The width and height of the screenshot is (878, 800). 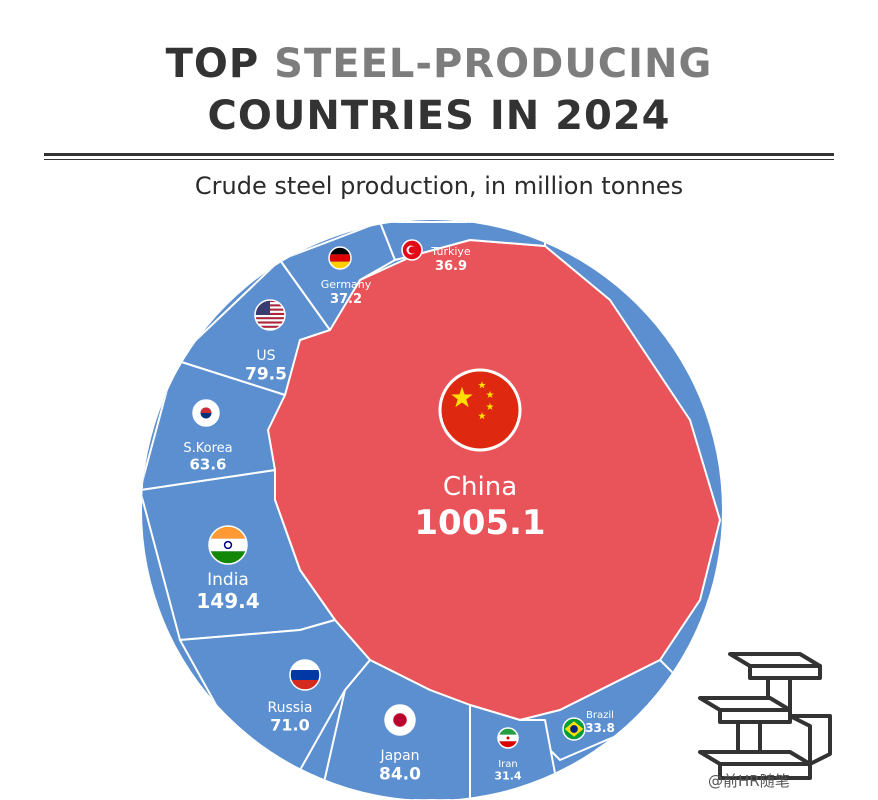 What do you see at coordinates (270, 315) in the screenshot?
I see `us-flag-icon` at bounding box center [270, 315].